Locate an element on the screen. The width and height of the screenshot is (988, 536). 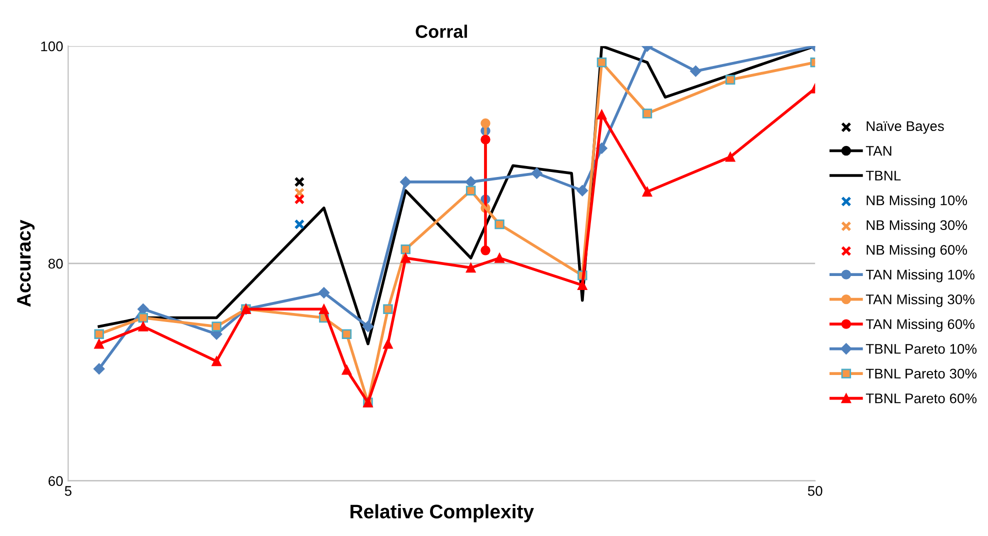
y-axis-title: Accuracy is located at coordinates (26, 263).